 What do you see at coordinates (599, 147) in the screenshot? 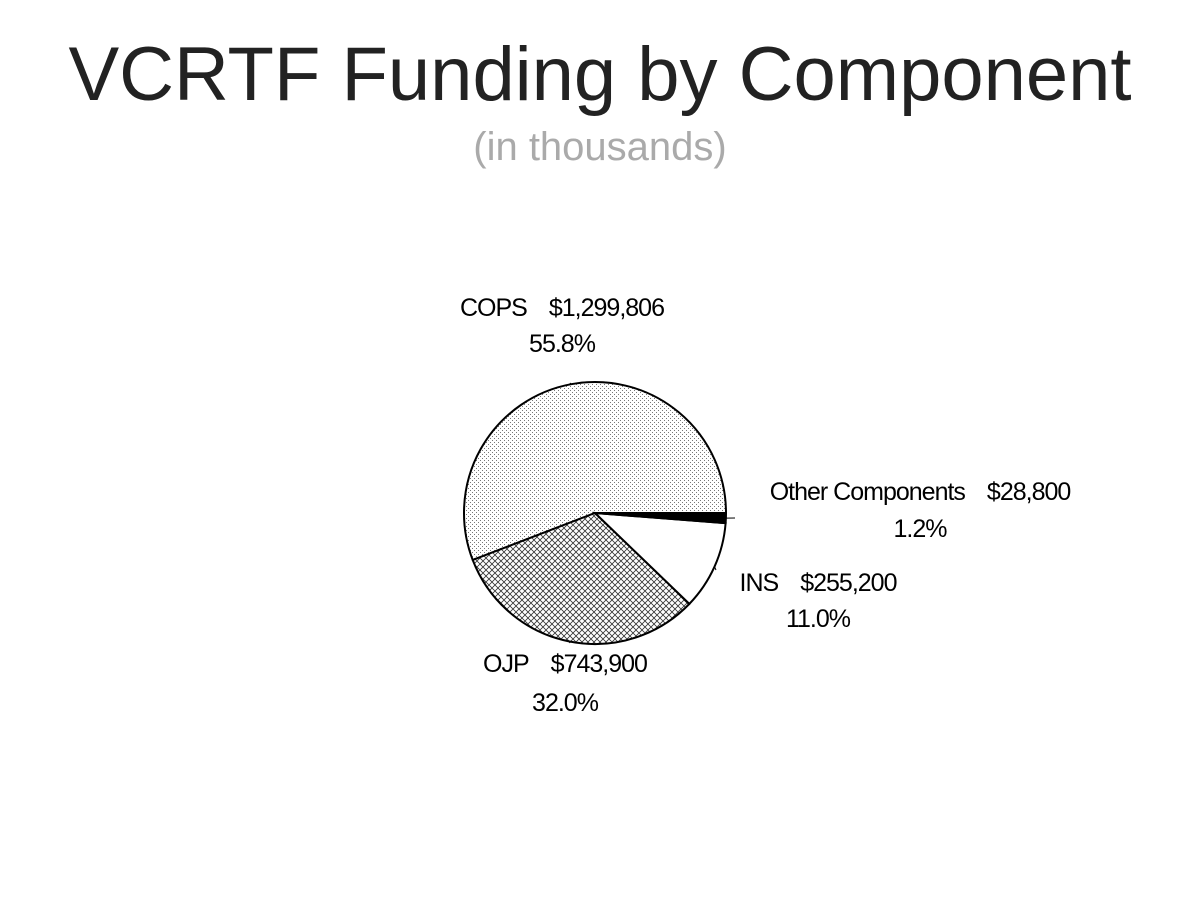
I see `chart-subtitle: (in thousands)` at bounding box center [599, 147].